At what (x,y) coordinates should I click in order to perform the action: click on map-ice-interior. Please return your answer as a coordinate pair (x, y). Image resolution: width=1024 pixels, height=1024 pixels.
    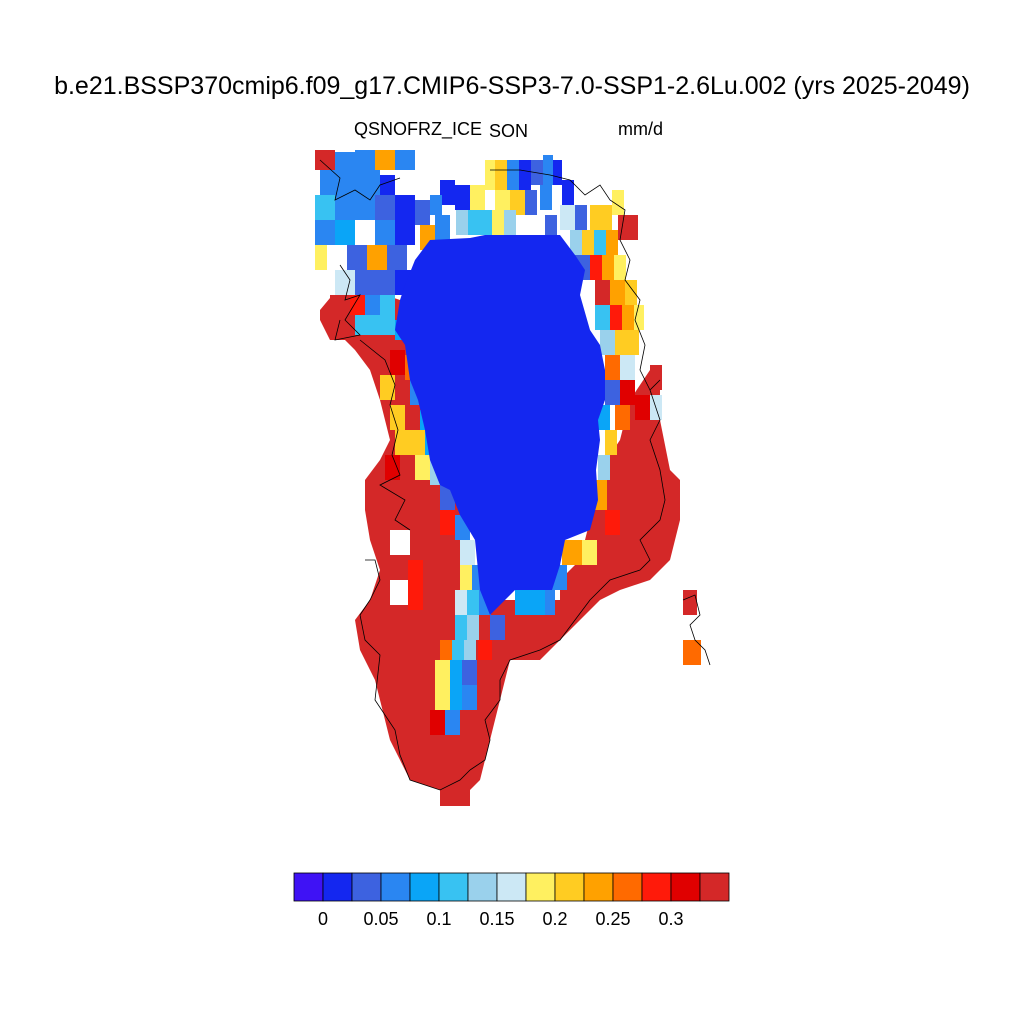
    Looking at the image, I should click on (500, 425).